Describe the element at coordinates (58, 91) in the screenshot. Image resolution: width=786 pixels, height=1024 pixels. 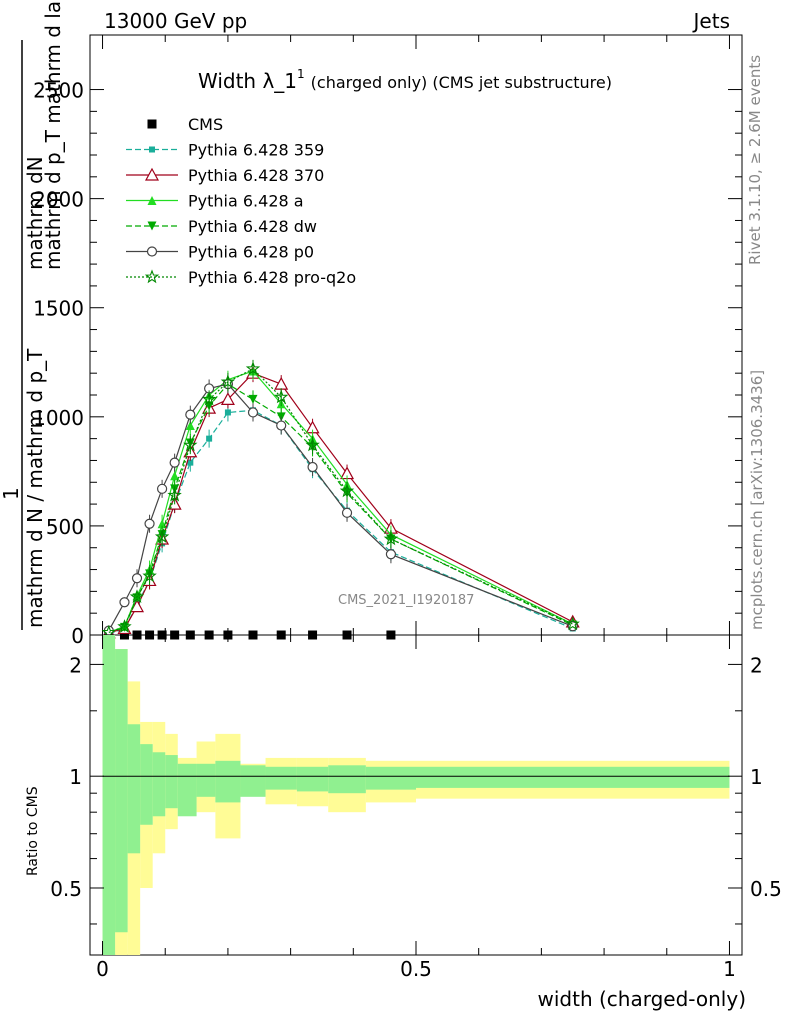
I see `y-tick-label: 2500` at that location.